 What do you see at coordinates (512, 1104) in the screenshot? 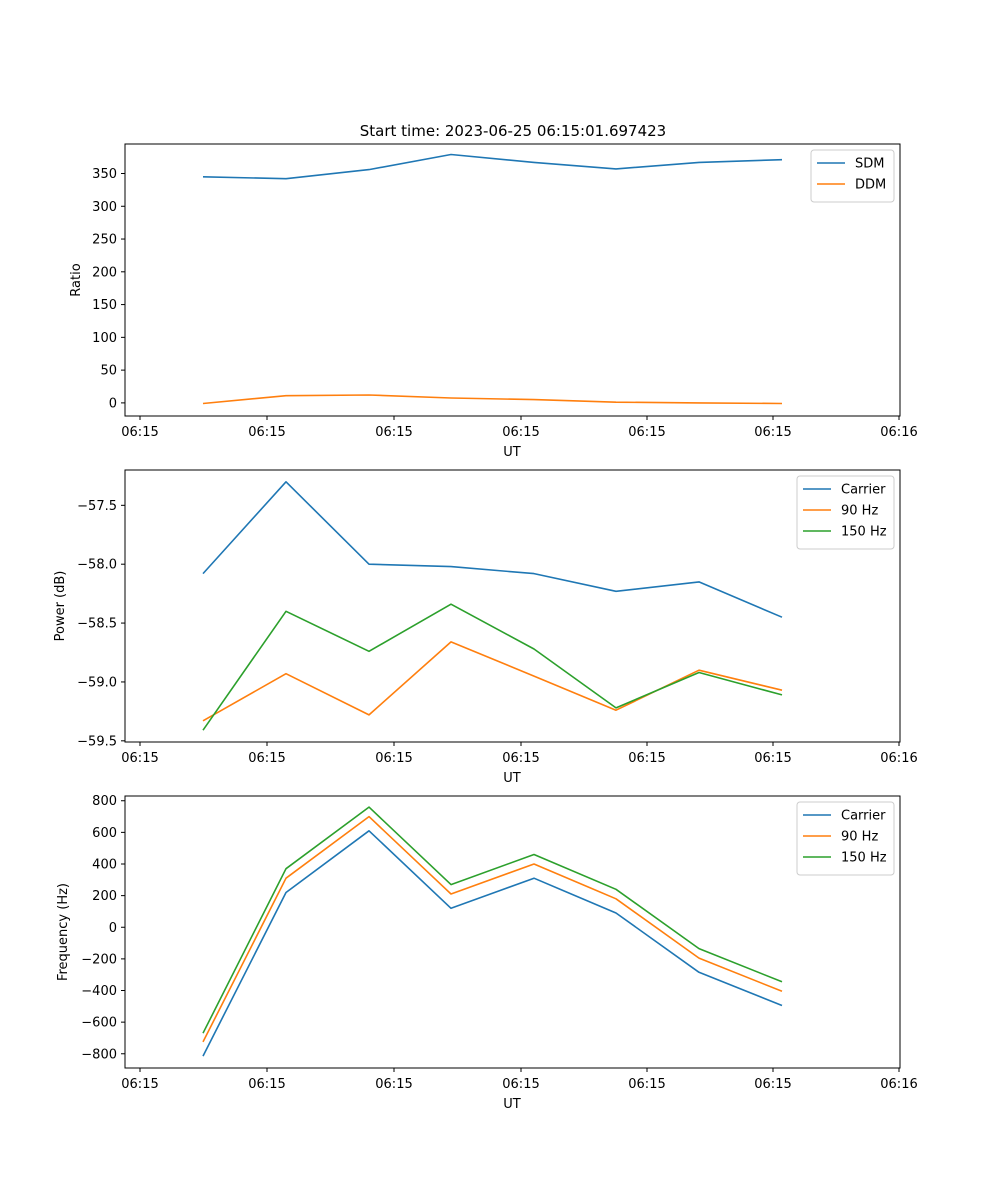
I see `frequency-x-axis-label: UT` at bounding box center [512, 1104].